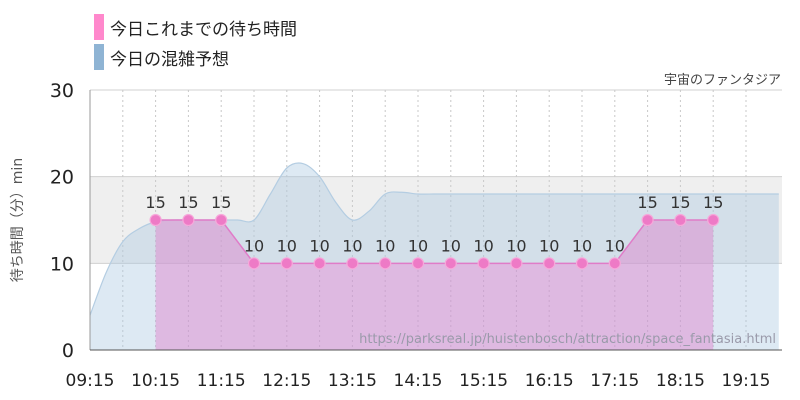  I want to click on y-tick-label: 30, so click(62, 91).